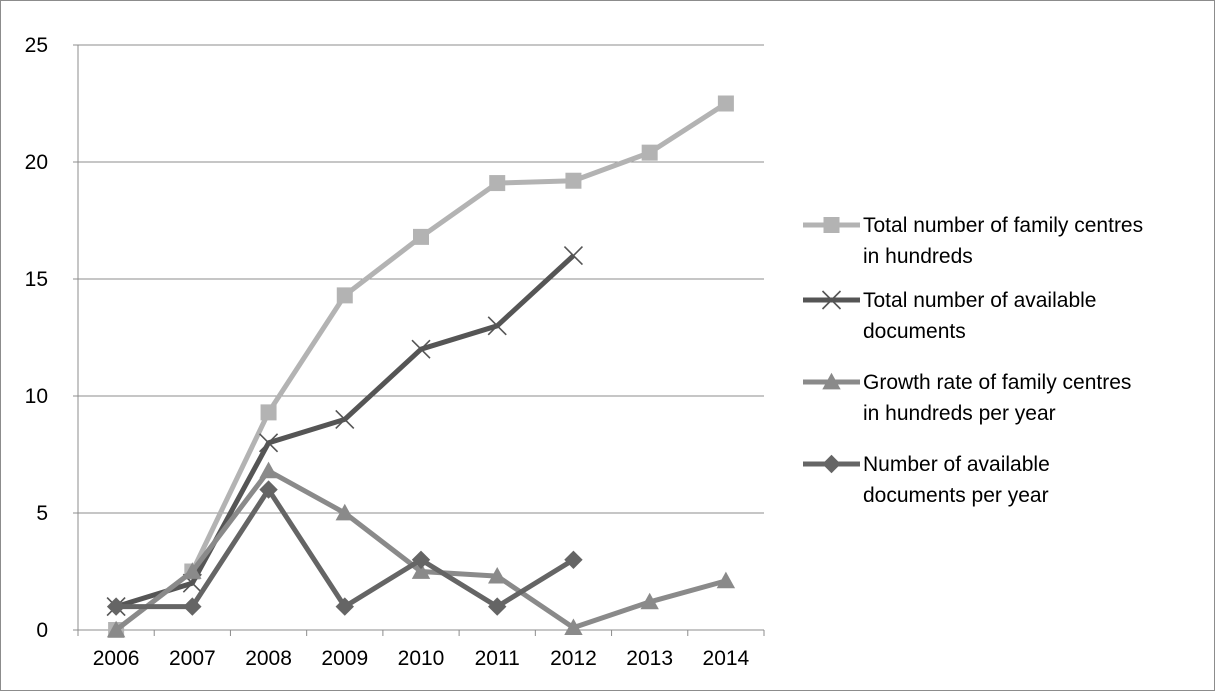 The width and height of the screenshot is (1215, 691). I want to click on series-line, so click(420, 550).